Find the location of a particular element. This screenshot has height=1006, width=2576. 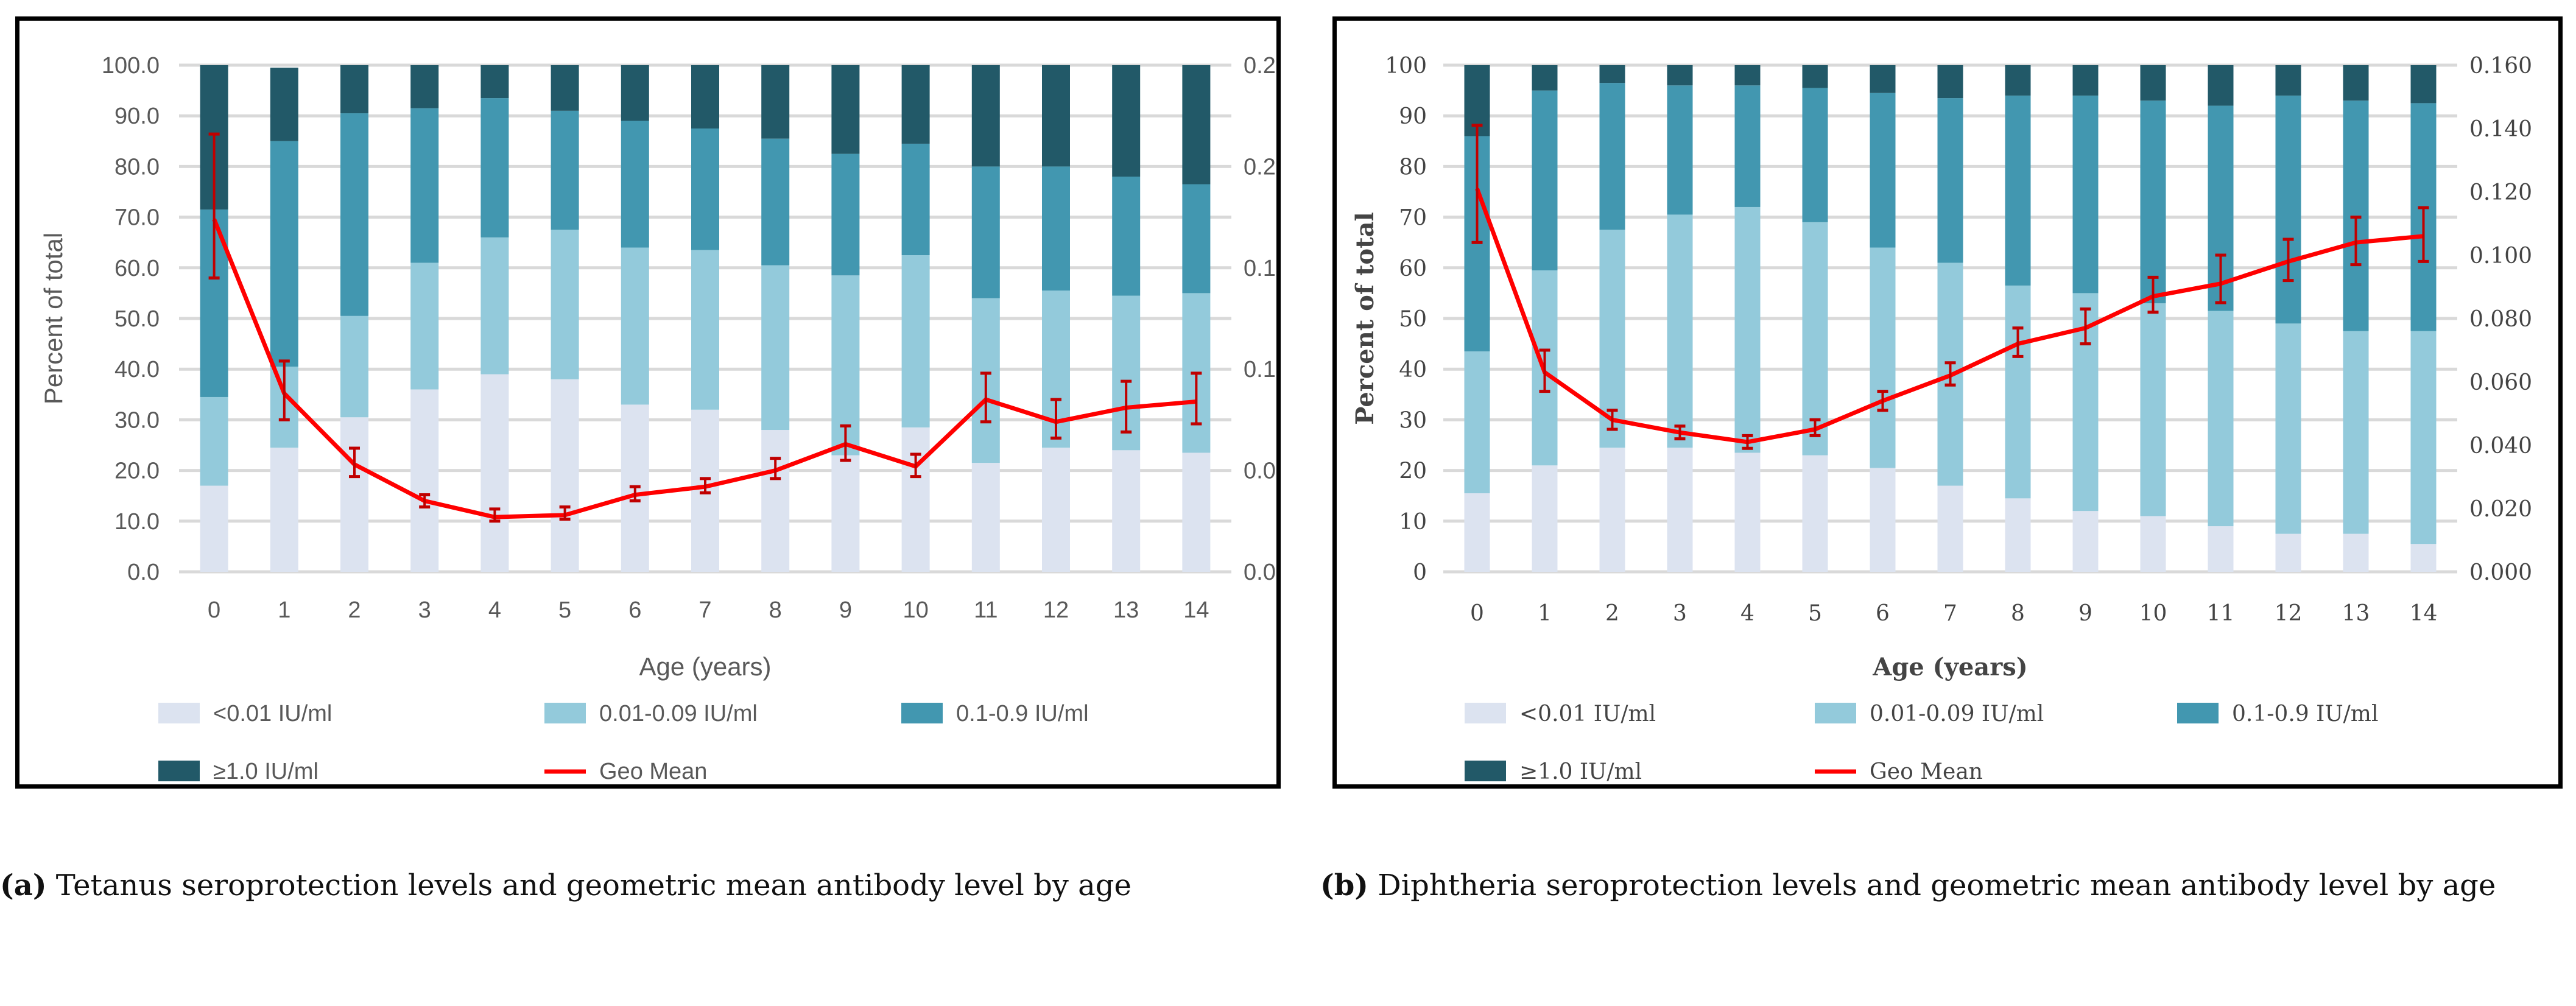

y2-tick-label: 0.050 is located at coordinates (1260, 471).